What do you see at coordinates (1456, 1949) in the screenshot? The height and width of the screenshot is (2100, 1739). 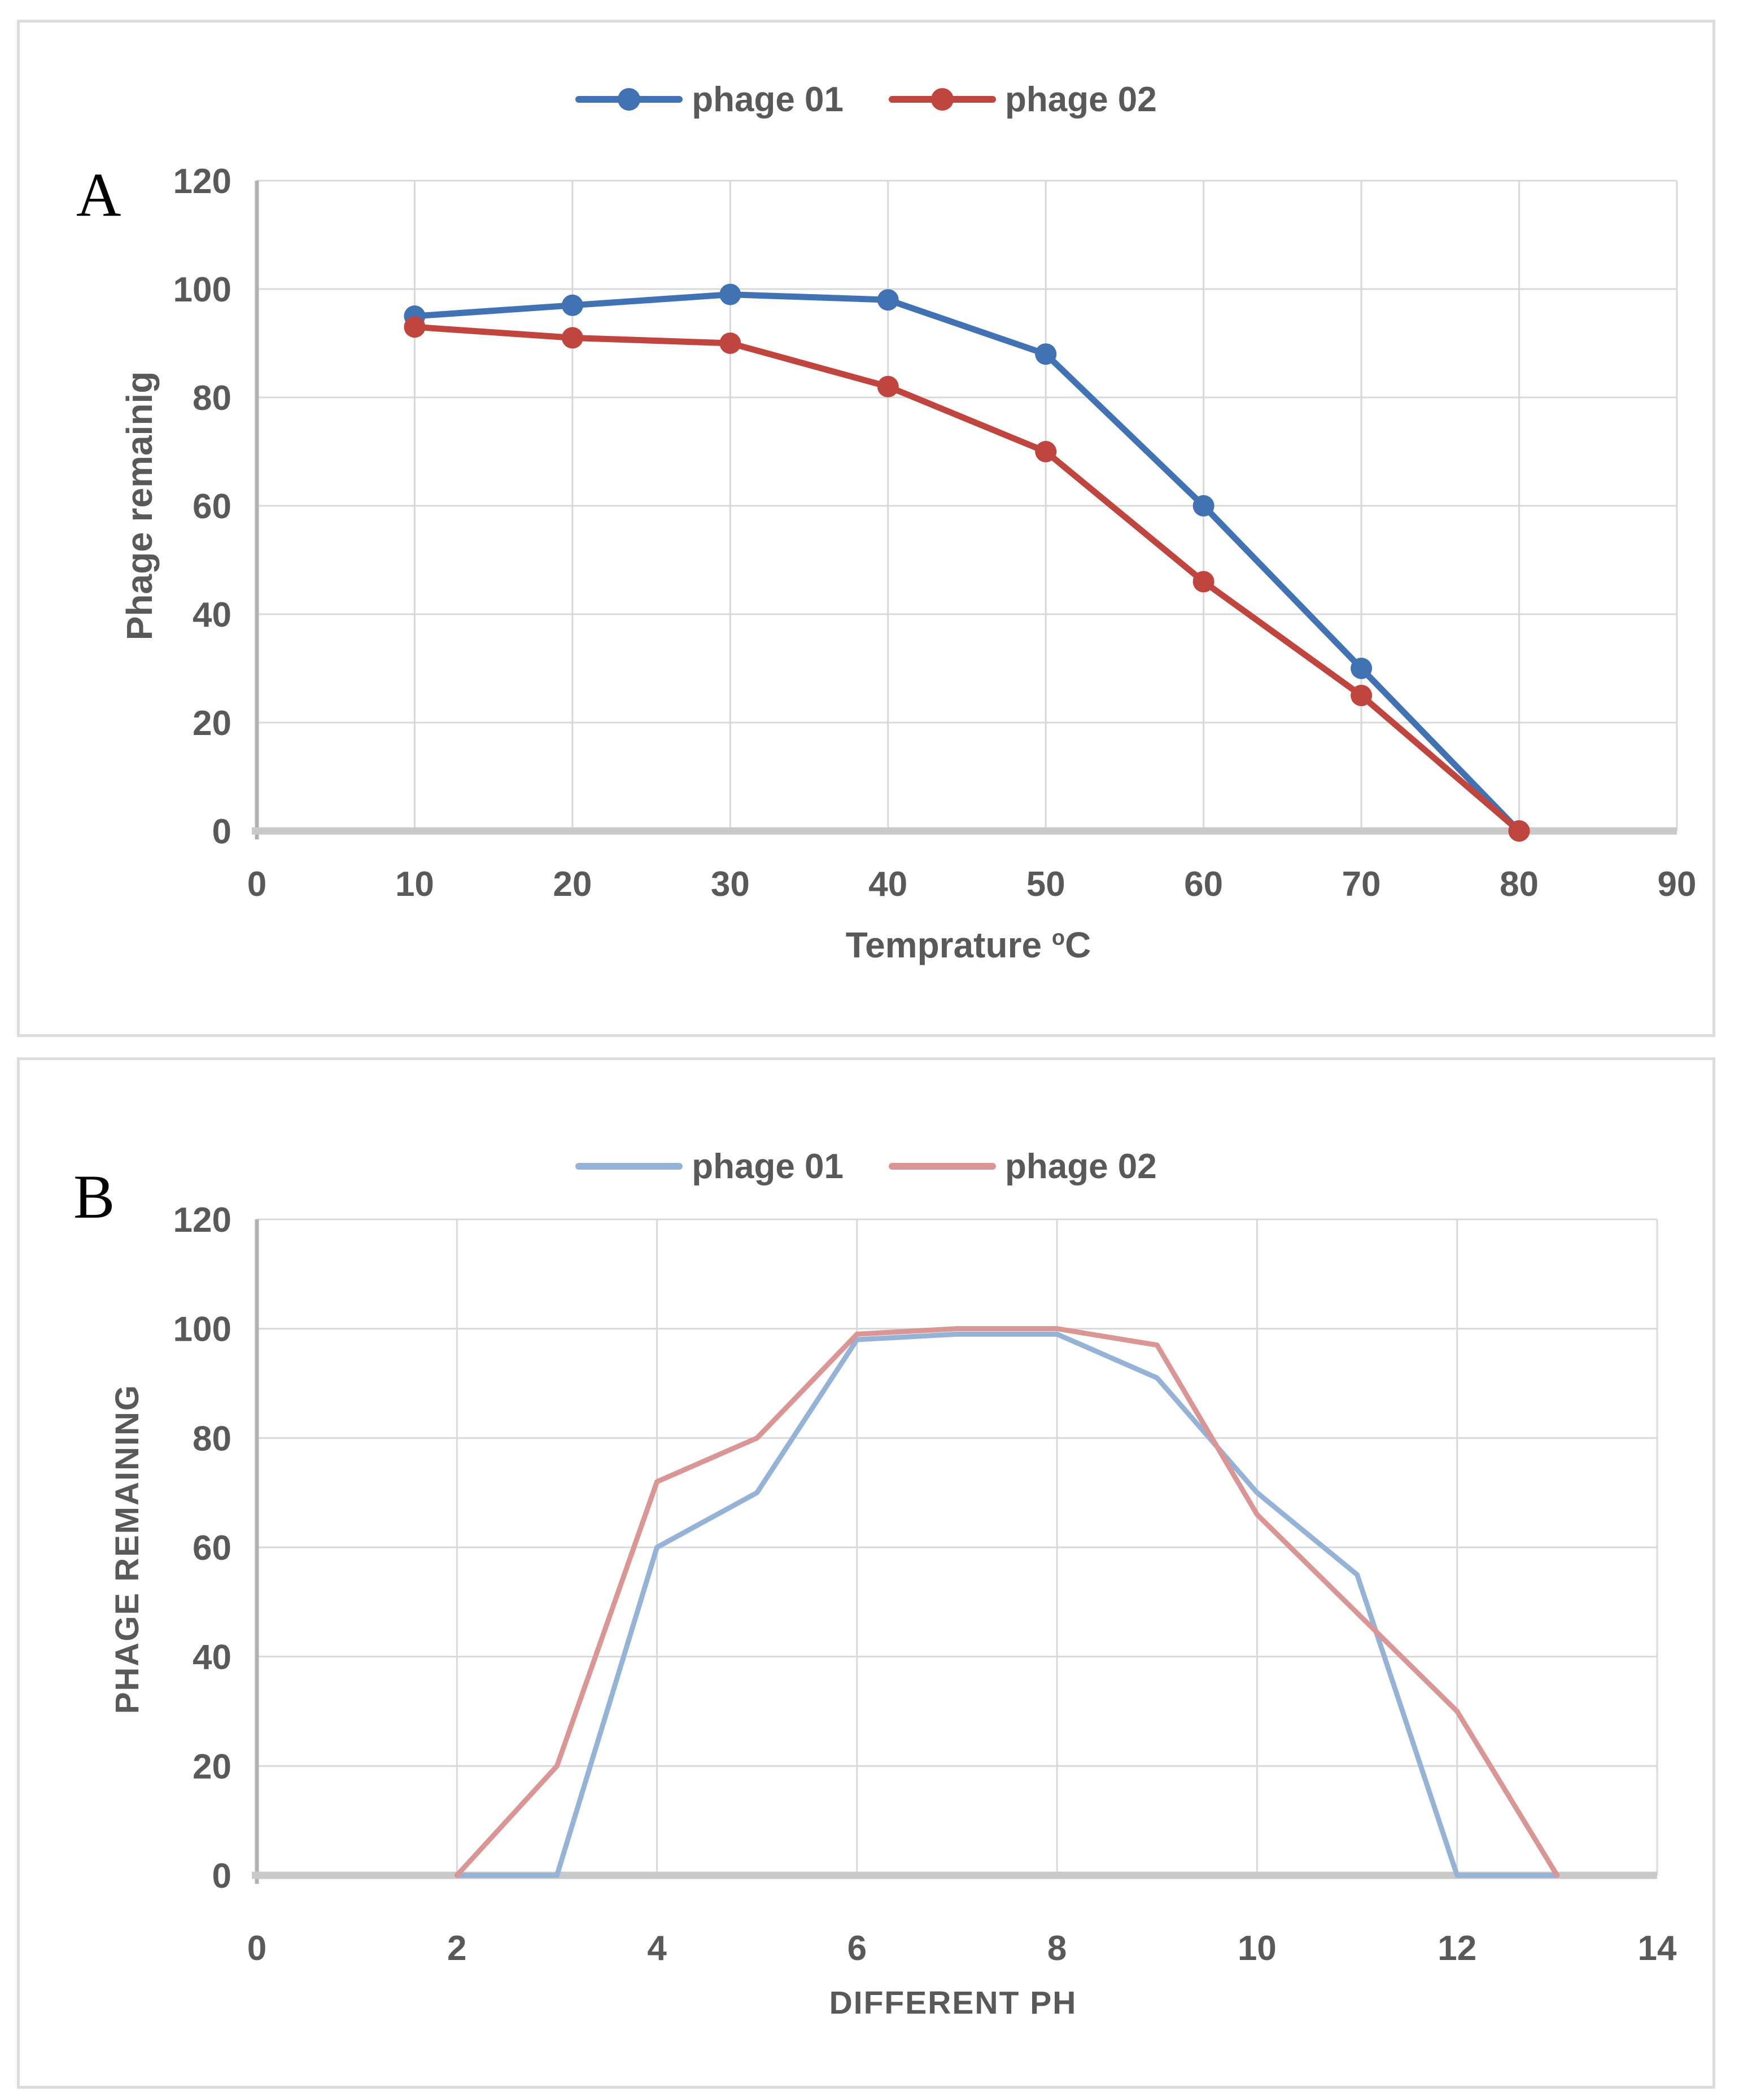 I see `x-tick-label: 12` at bounding box center [1456, 1949].